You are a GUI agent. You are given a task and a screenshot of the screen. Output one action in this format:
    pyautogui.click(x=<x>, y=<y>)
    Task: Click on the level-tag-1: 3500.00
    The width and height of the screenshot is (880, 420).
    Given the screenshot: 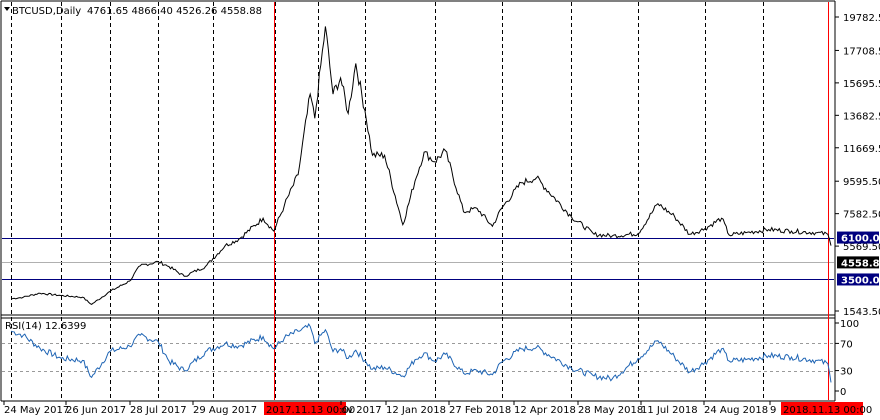 What is the action you would take?
    pyautogui.click(x=860, y=280)
    